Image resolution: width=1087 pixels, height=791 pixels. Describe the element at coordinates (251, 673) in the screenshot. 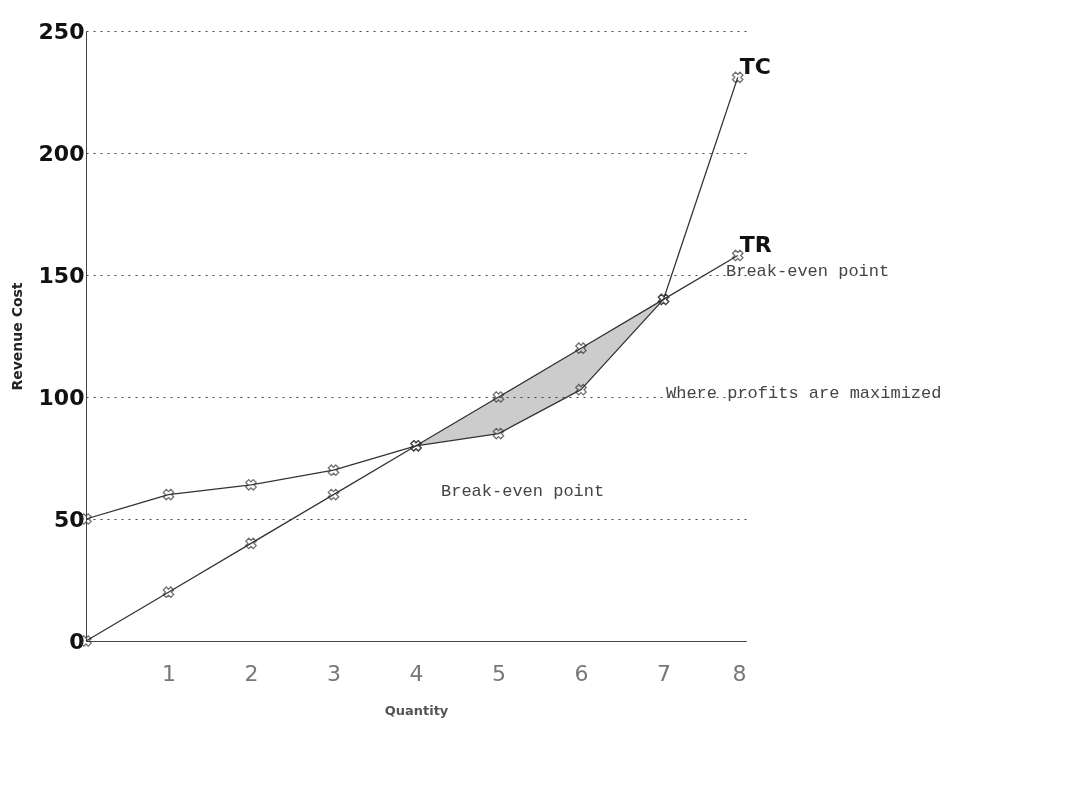

I see `x-tick-label: 2` at that location.